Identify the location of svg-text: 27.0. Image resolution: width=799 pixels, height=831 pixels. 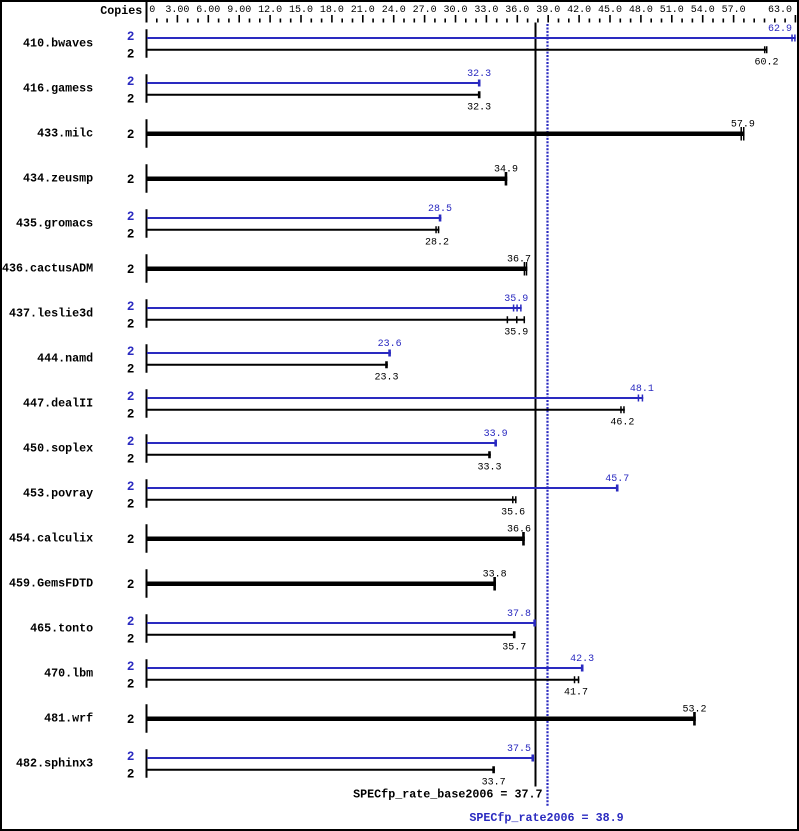
(425, 10).